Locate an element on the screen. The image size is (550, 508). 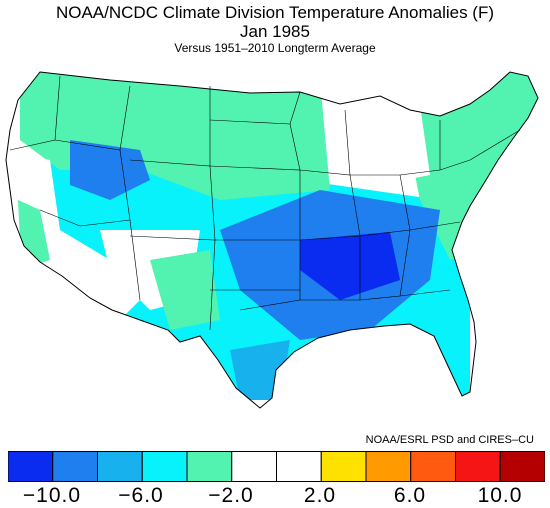
region-core-coldest is located at coordinates (350, 266).